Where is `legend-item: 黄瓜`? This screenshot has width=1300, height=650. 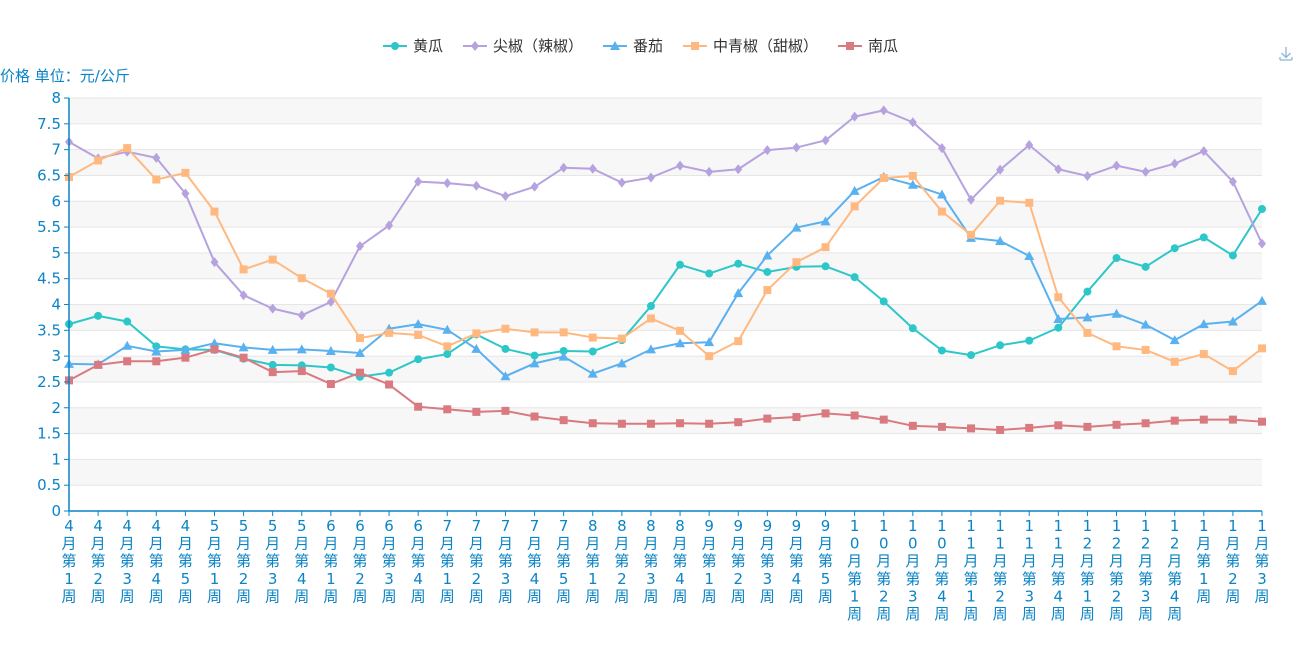
legend-item: 黄瓜 is located at coordinates (413, 46).